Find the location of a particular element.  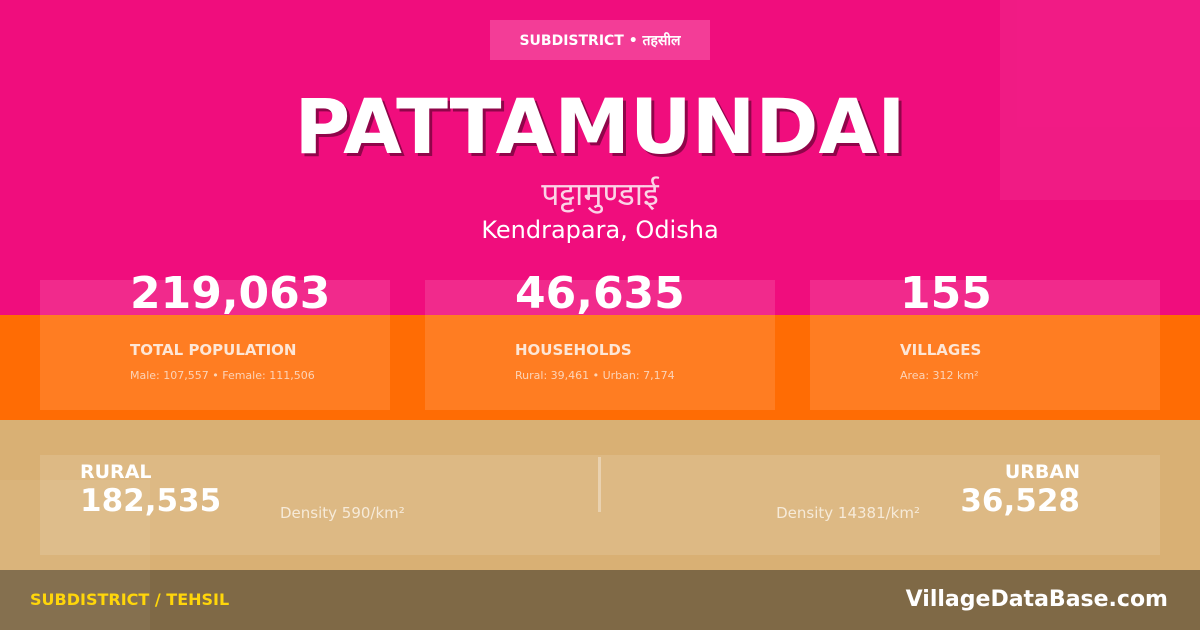

urban-density: Density 14381/km² is located at coordinates (848, 513).